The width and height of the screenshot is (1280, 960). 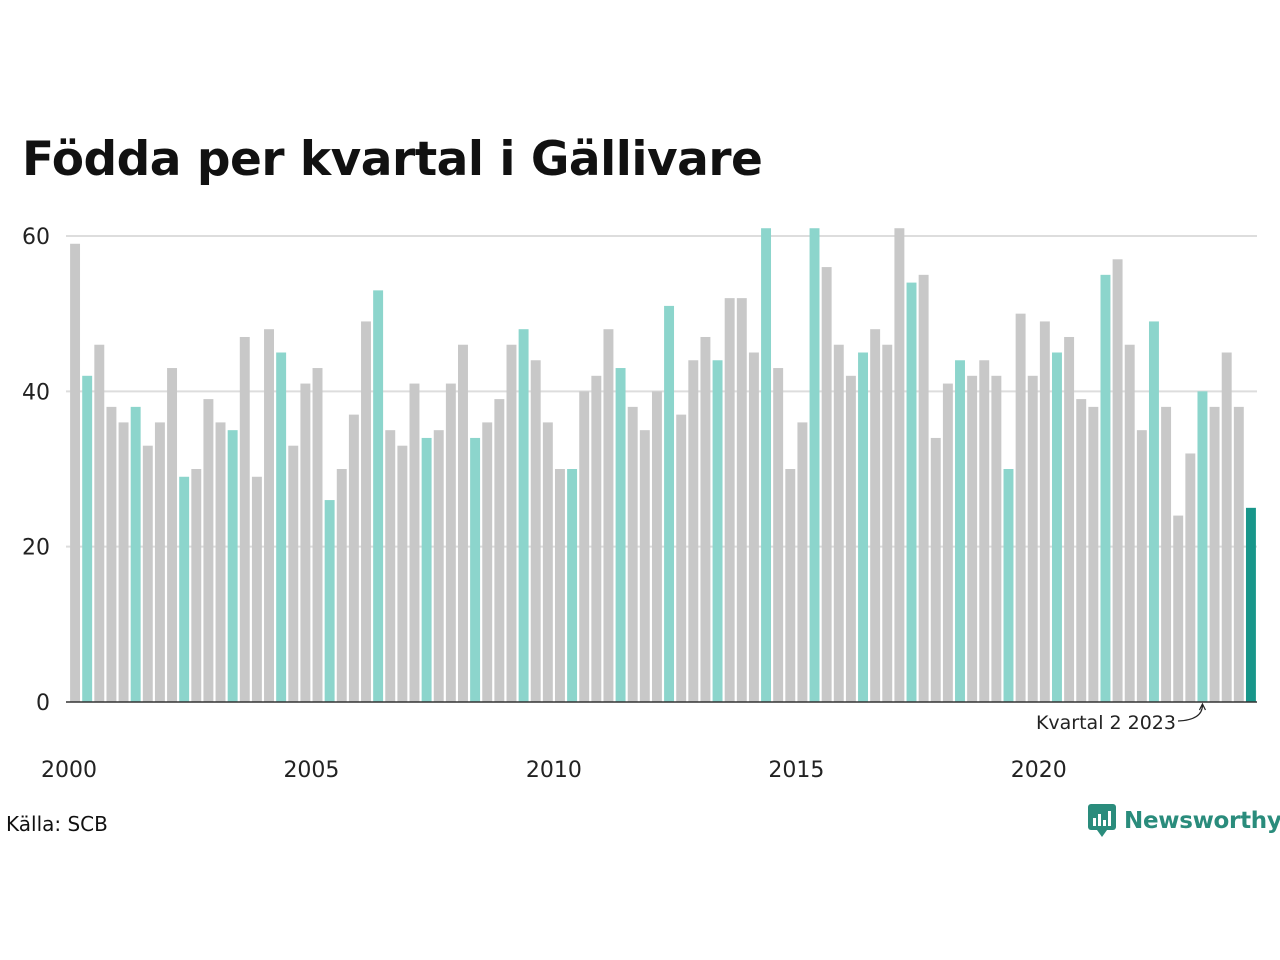 What do you see at coordinates (311, 770) in the screenshot?
I see `x-tick-label: 2005` at bounding box center [311, 770].